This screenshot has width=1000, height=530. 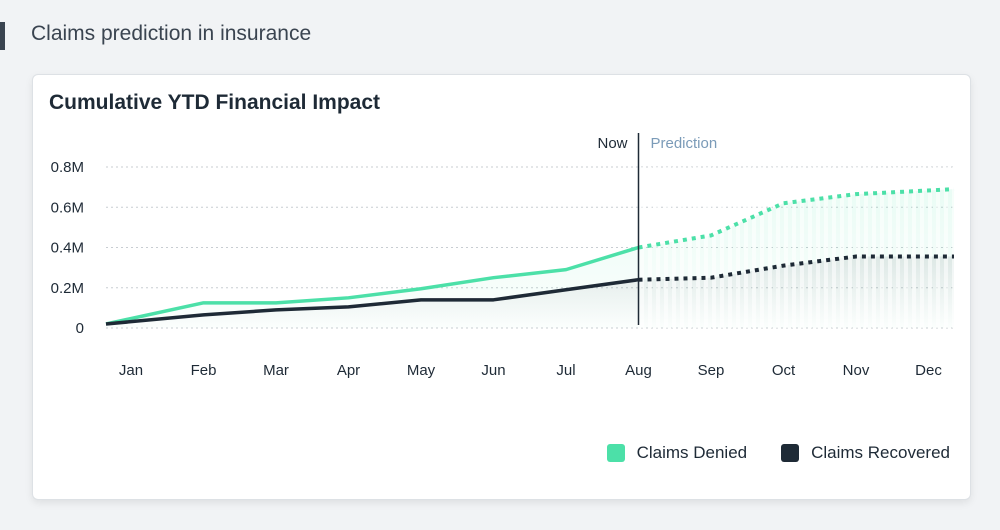 What do you see at coordinates (131, 370) in the screenshot?
I see `x-tick-label: Jan` at bounding box center [131, 370].